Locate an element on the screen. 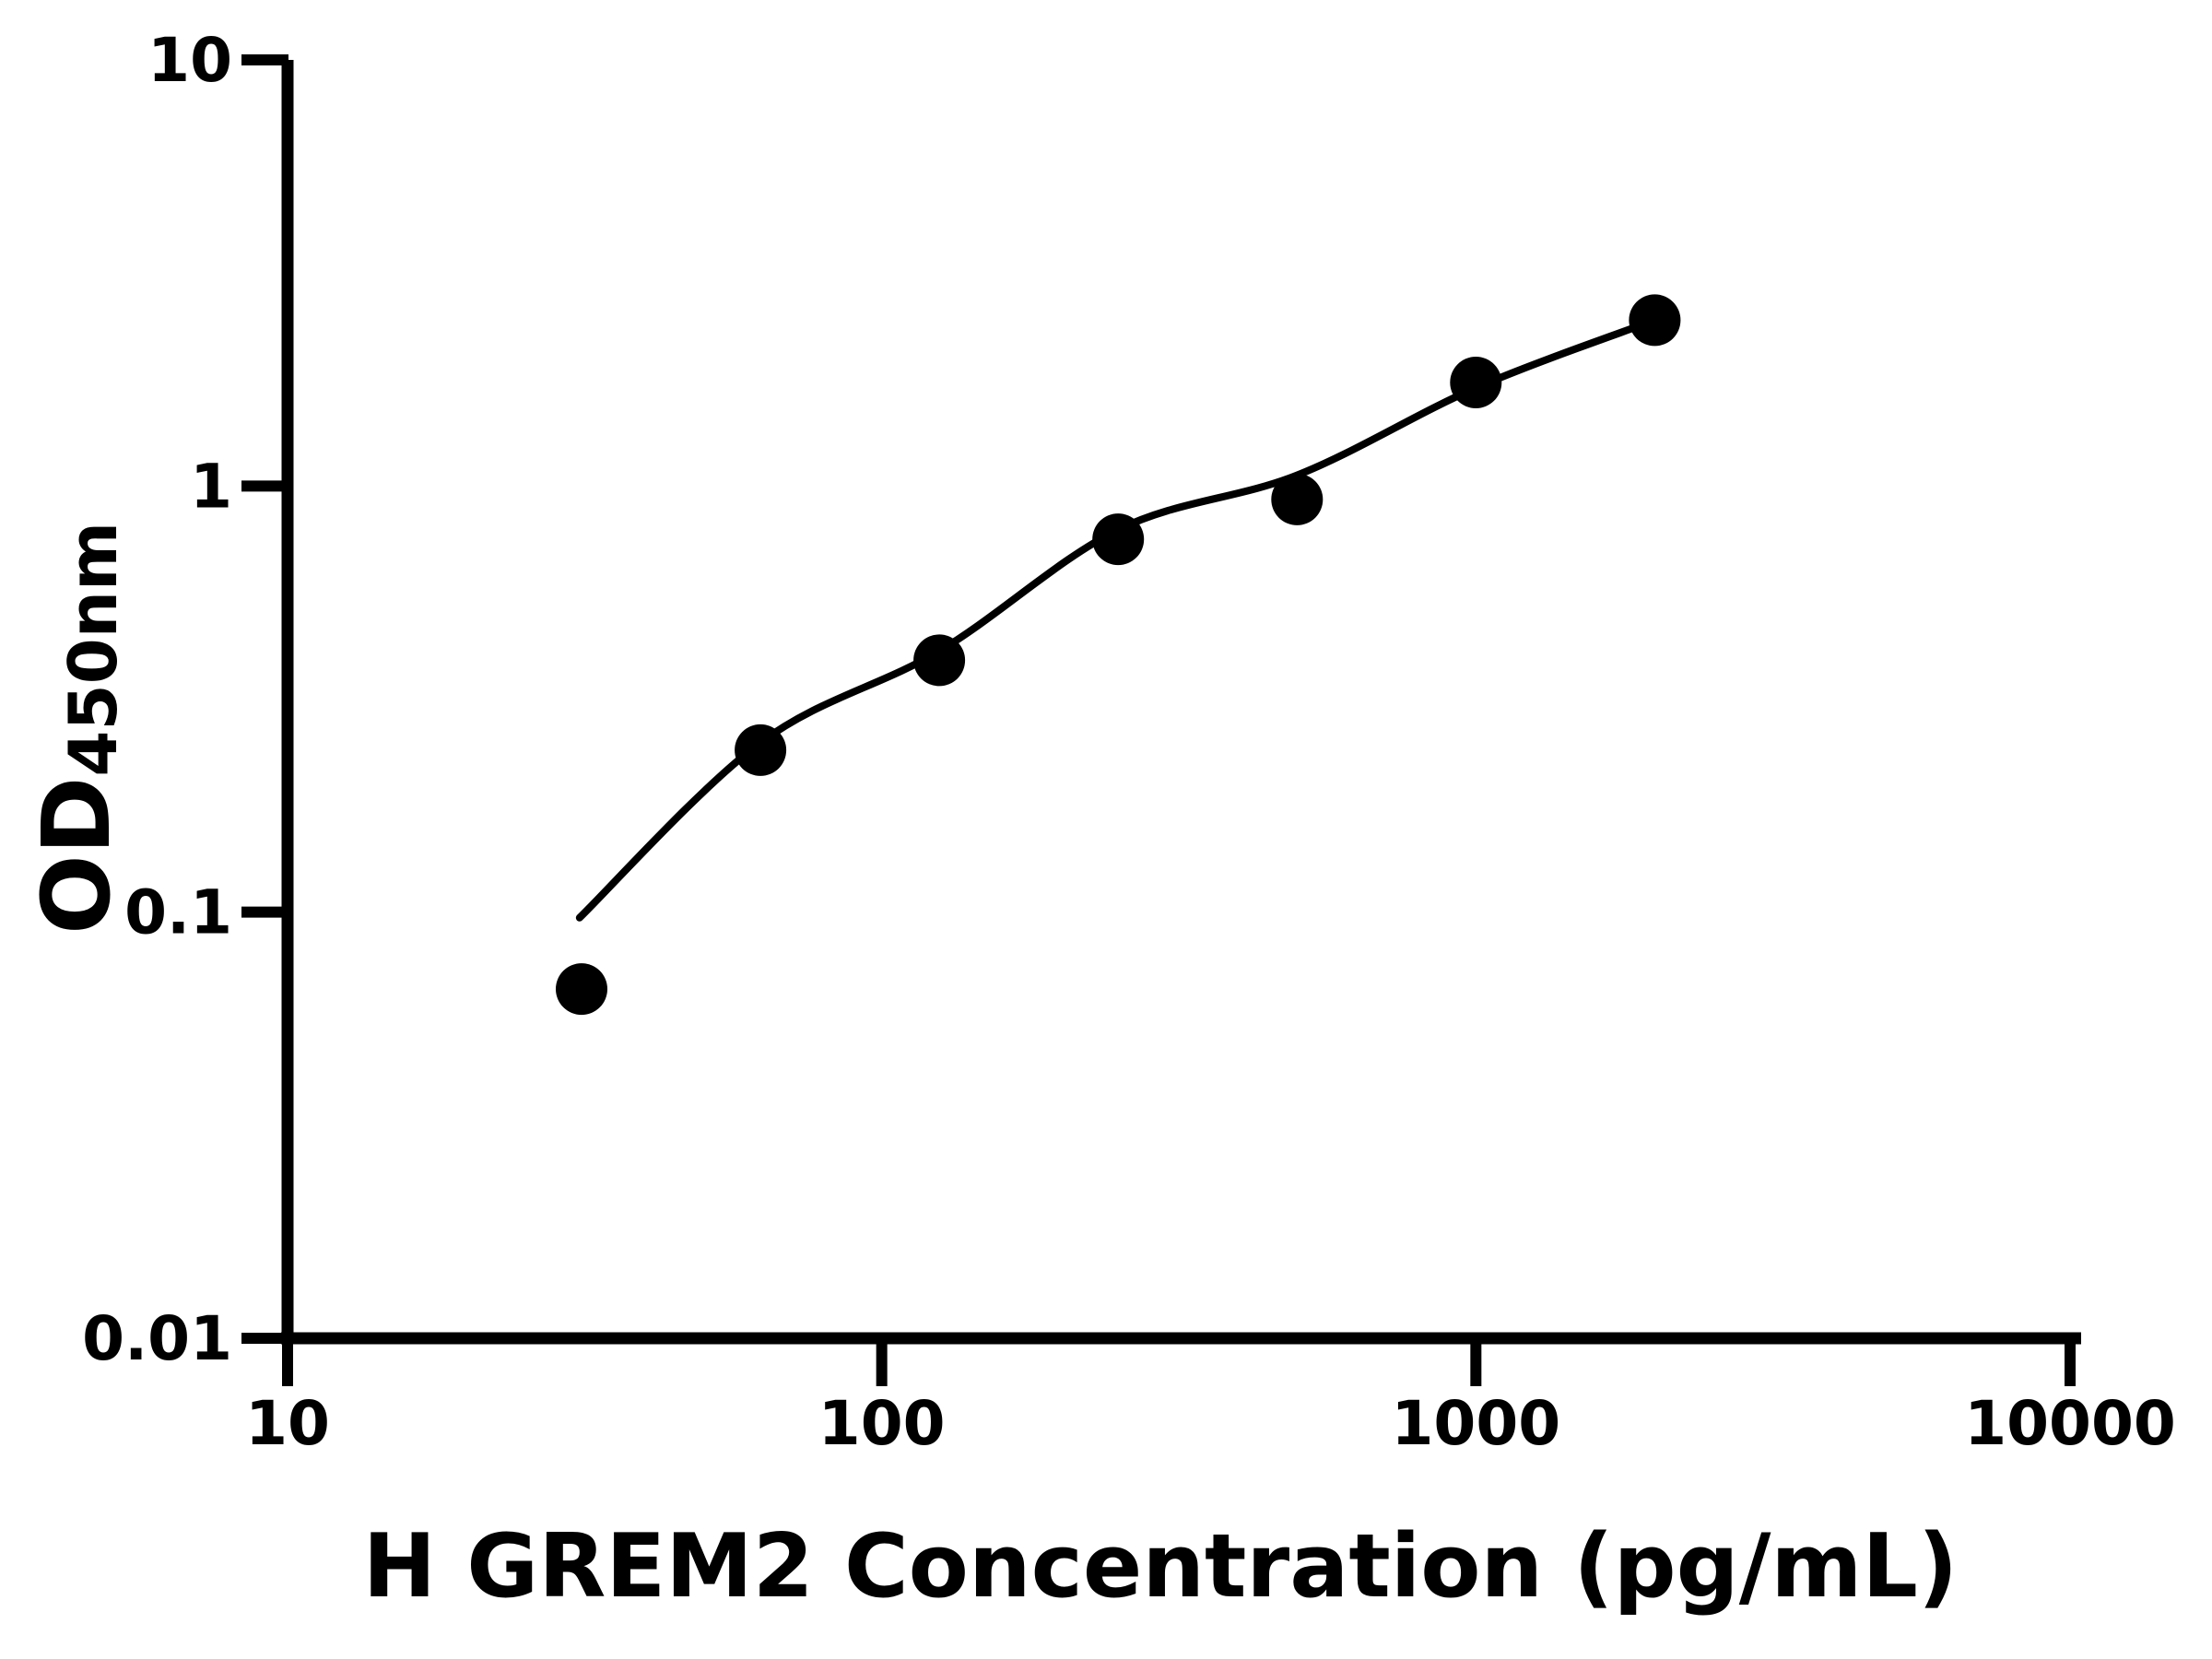 This screenshot has height=1659, width=2212. x-tick-label-10000: 10000 is located at coordinates (2070, 1423).